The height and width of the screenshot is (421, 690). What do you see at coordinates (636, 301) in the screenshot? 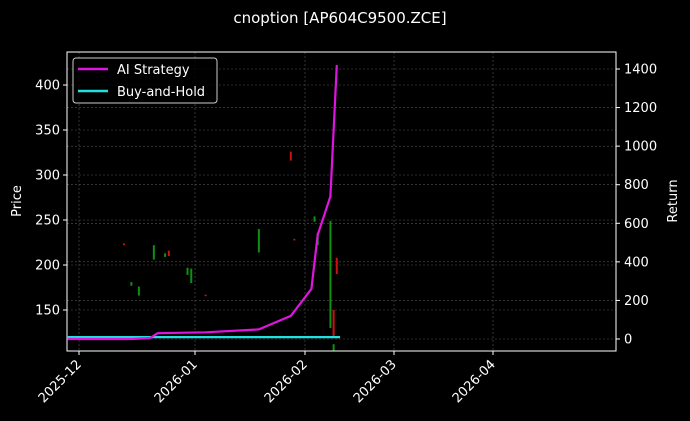
I see `right-tick-label: 200` at bounding box center [636, 301].